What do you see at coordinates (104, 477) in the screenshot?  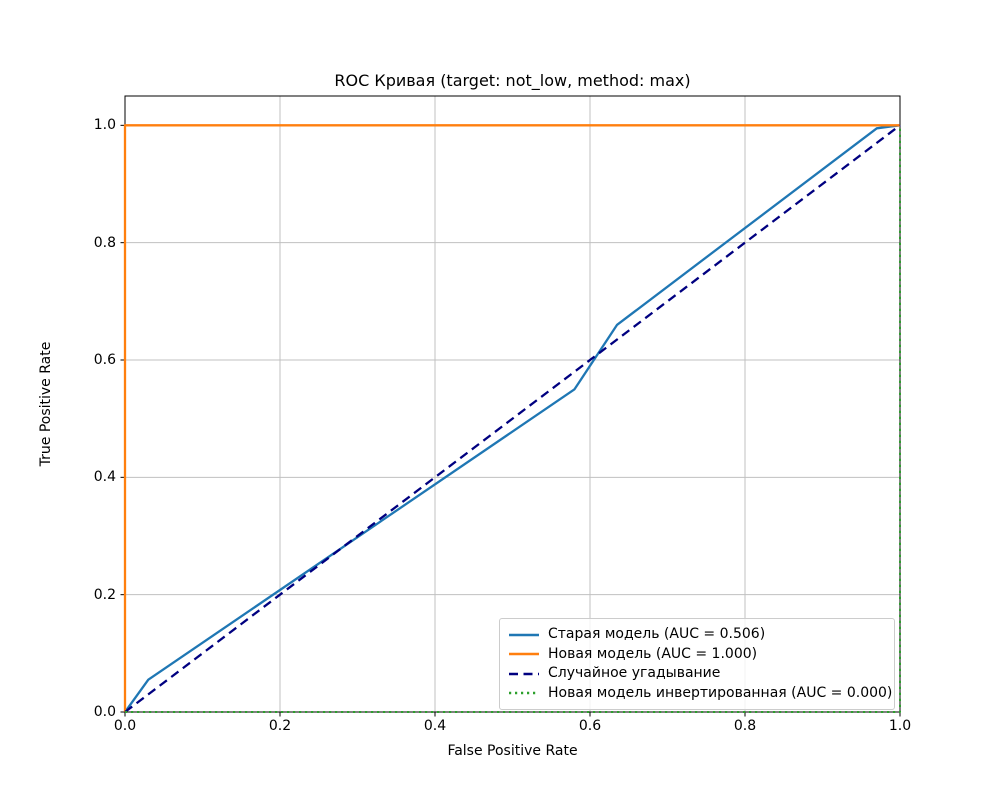 I see `y-tick-label: 0.4` at bounding box center [104, 477].